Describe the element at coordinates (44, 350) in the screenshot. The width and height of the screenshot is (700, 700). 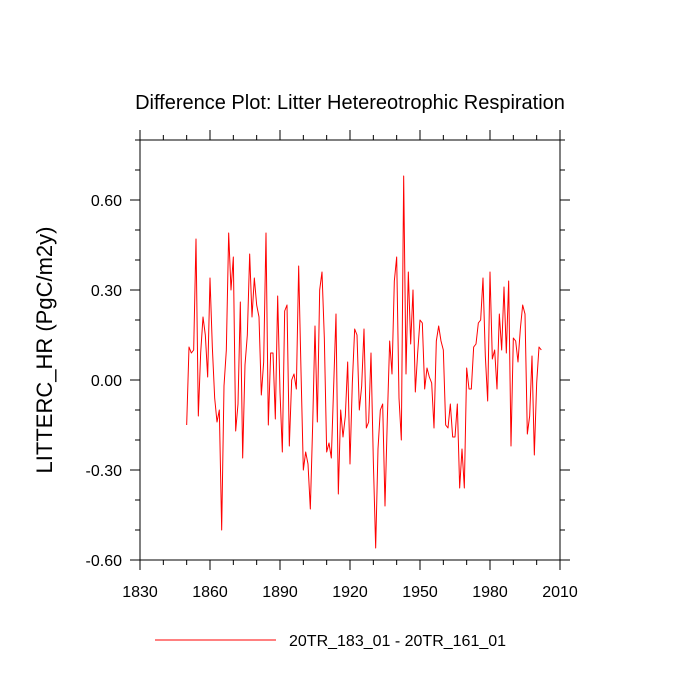
I see `y-axis-label: LITTERC_HR (PgC/m2y)` at that location.